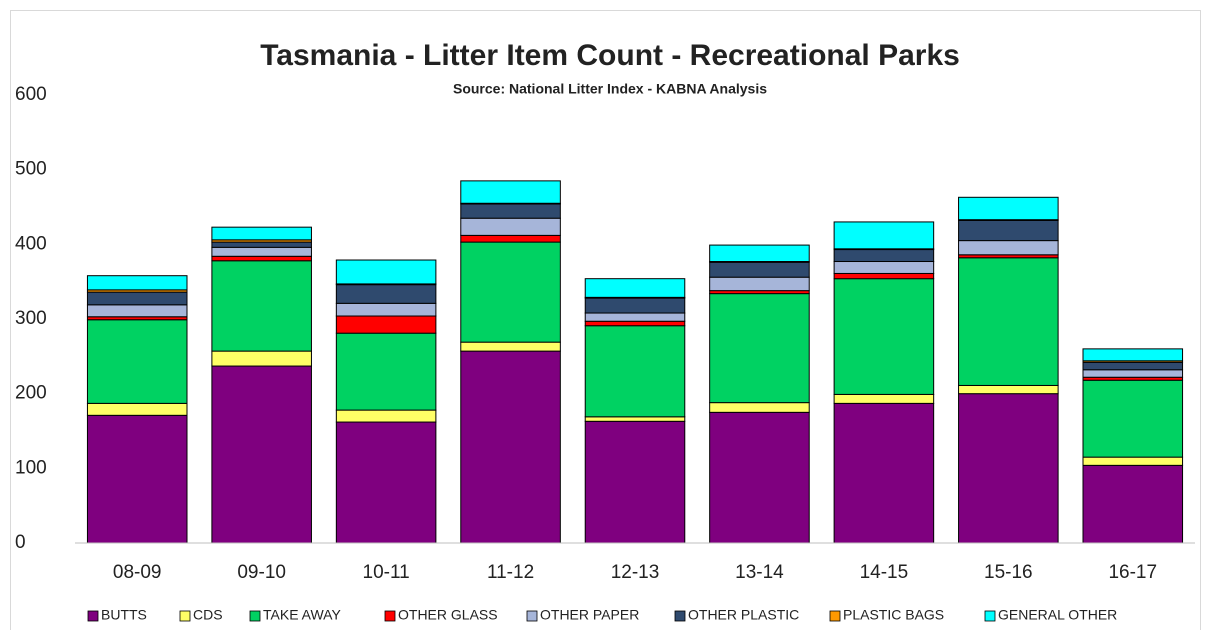 This screenshot has height=635, width=1212. I want to click on y-tick-label: 500, so click(31, 169).